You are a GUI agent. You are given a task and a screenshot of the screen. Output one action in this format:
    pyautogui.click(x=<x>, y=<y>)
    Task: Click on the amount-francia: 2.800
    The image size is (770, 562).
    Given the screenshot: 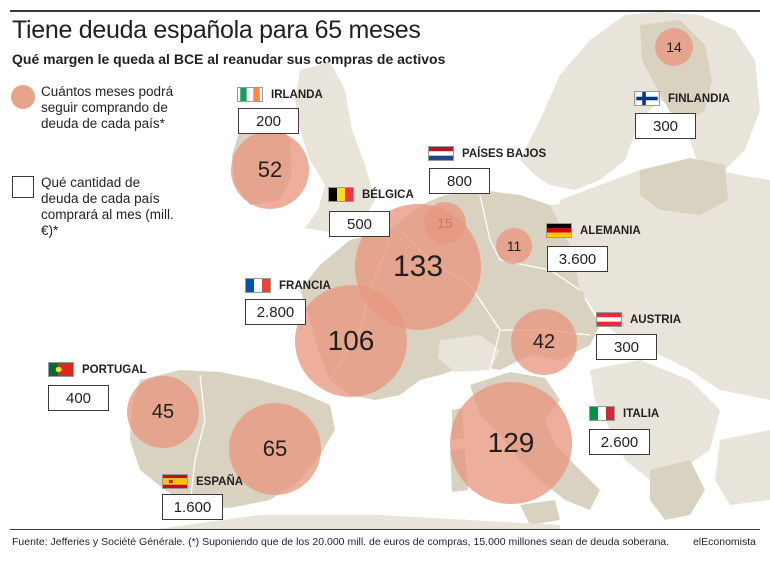 What is the action you would take?
    pyautogui.click(x=275, y=312)
    